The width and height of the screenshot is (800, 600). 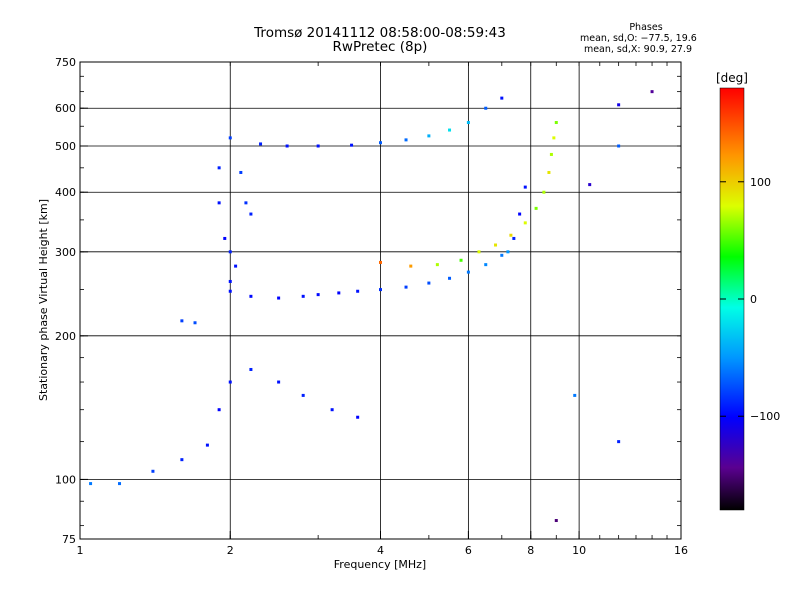 What do you see at coordinates (468, 550) in the screenshot?
I see `x-tick-label: 6` at bounding box center [468, 550].